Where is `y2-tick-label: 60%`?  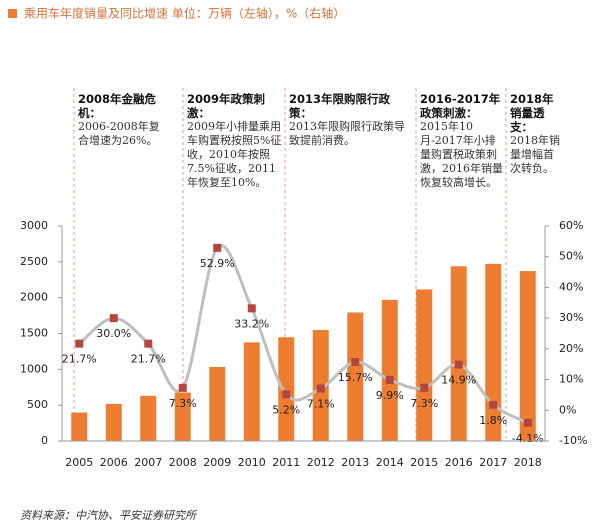 y2-tick-label: 60% is located at coordinates (571, 225).